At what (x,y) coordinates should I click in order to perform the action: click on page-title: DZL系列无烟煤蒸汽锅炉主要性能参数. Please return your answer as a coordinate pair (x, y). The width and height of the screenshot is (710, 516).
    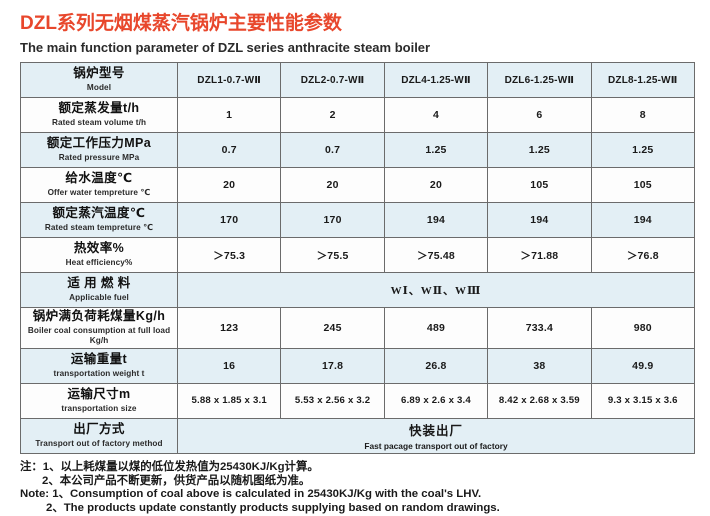
    Looking at the image, I should click on (181, 23).